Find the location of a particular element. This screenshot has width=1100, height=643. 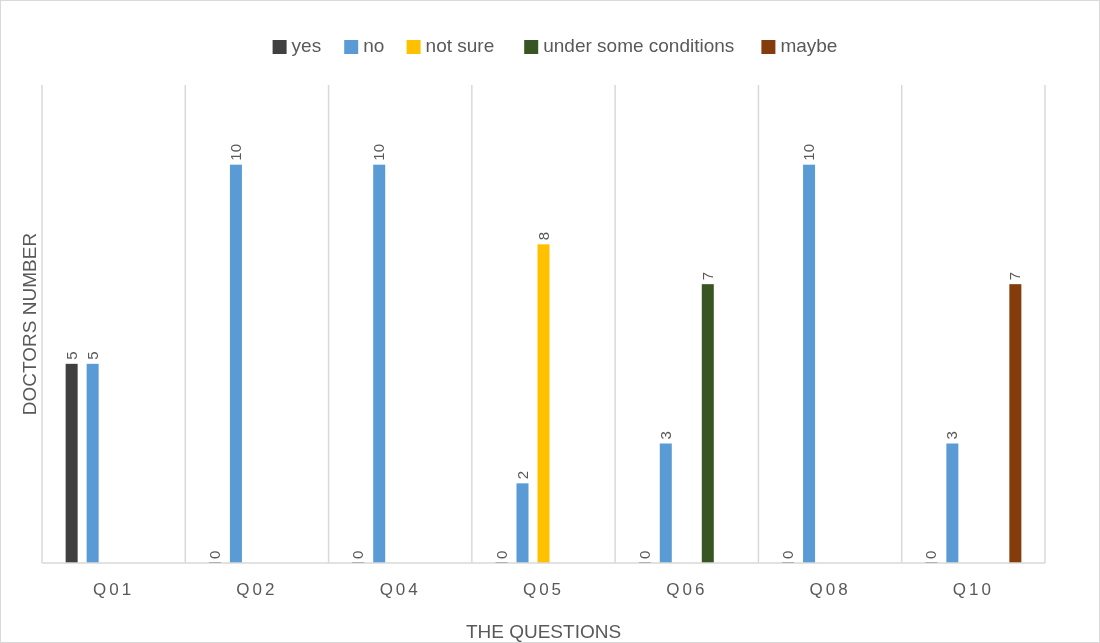

legend-label: not sure is located at coordinates (460, 45).